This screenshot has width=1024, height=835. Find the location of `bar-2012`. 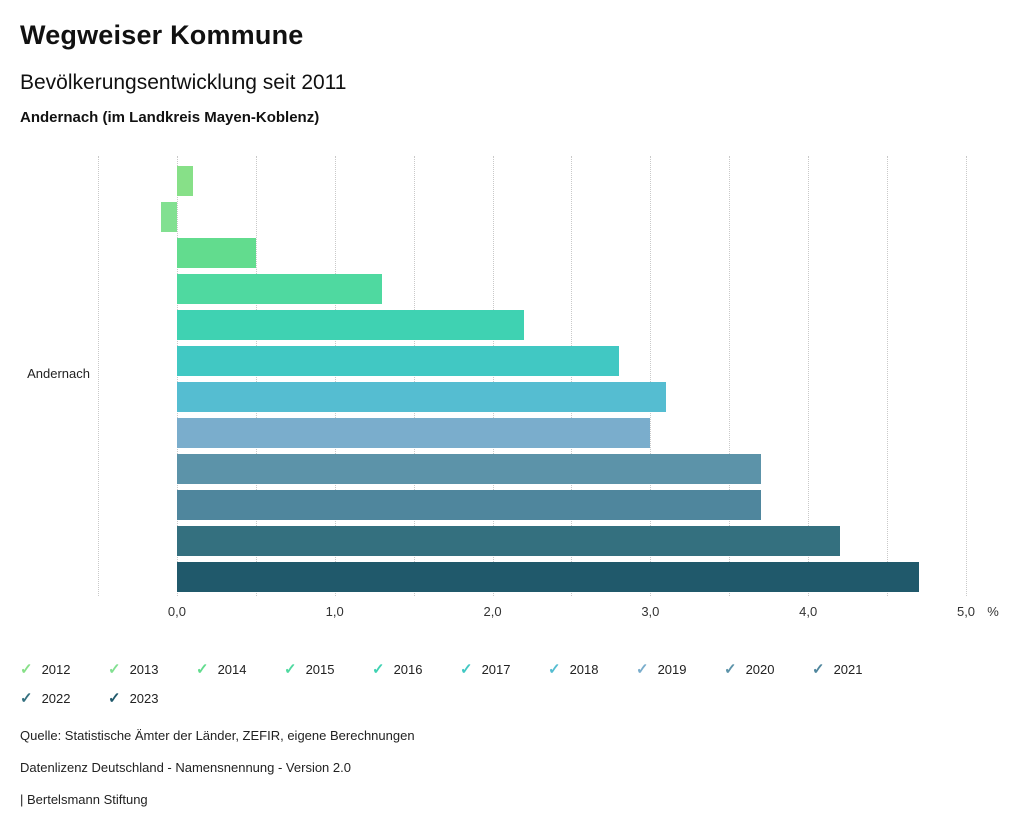

bar-2012 is located at coordinates (184, 181).